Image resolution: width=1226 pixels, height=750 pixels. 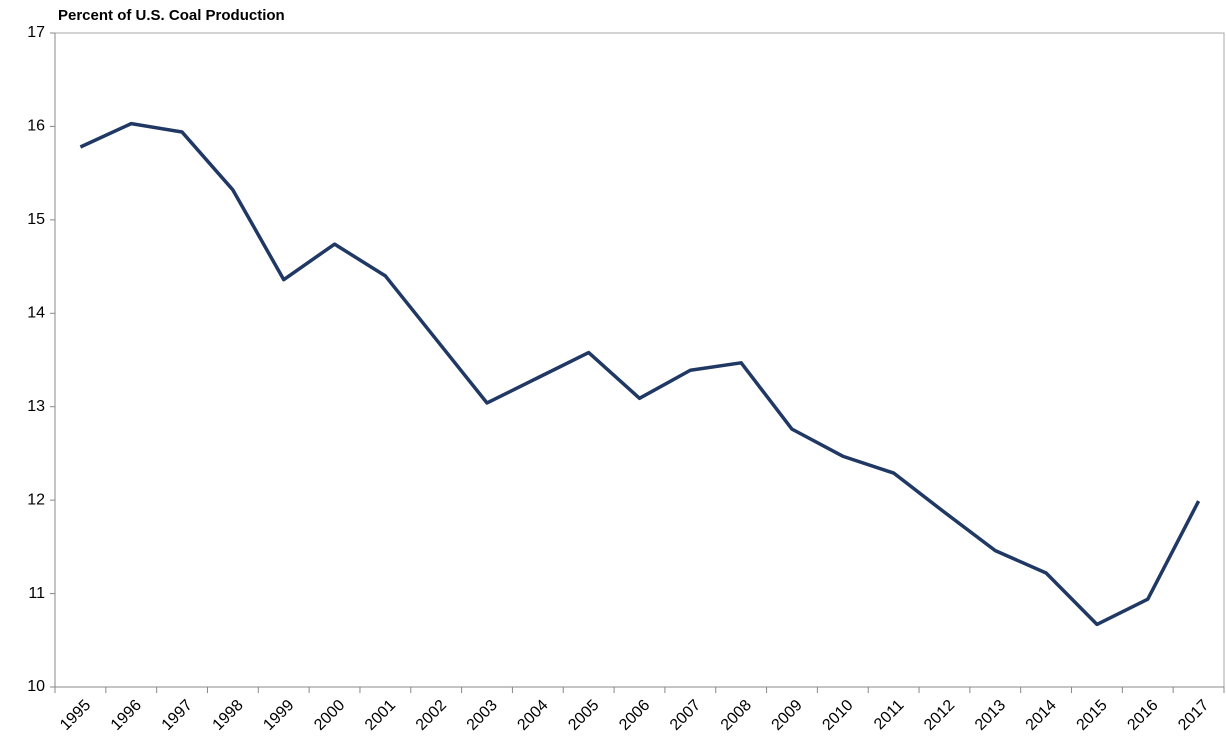 I want to click on x-tick-label: 2009, so click(x=787, y=715).